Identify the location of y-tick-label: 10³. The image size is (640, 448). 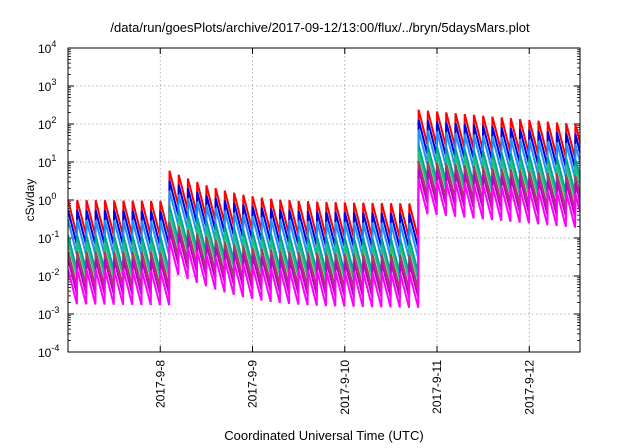
(47, 85).